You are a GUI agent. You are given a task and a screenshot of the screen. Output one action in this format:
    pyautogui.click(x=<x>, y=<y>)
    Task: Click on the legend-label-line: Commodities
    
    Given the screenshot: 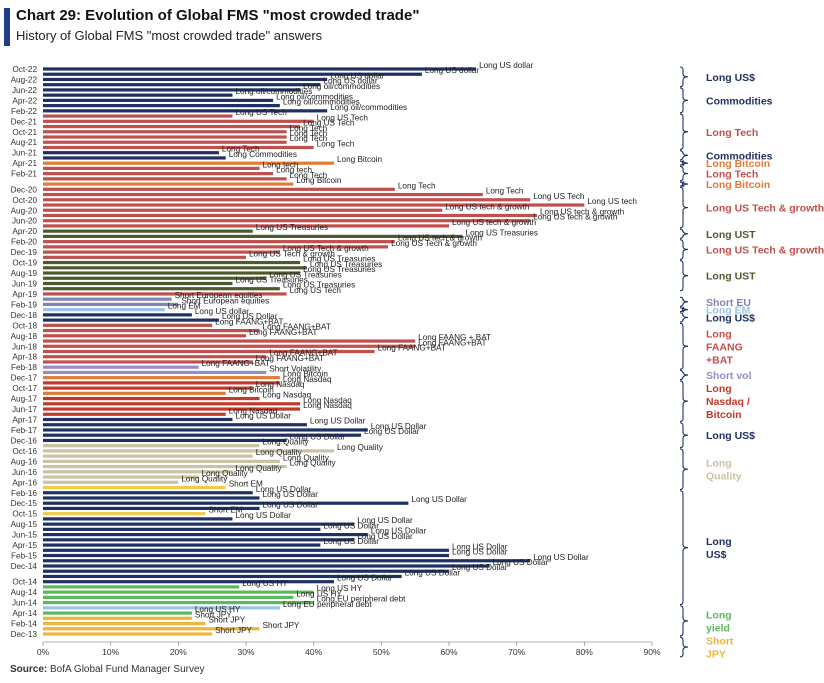 What is the action you would take?
    pyautogui.click(x=739, y=101)
    